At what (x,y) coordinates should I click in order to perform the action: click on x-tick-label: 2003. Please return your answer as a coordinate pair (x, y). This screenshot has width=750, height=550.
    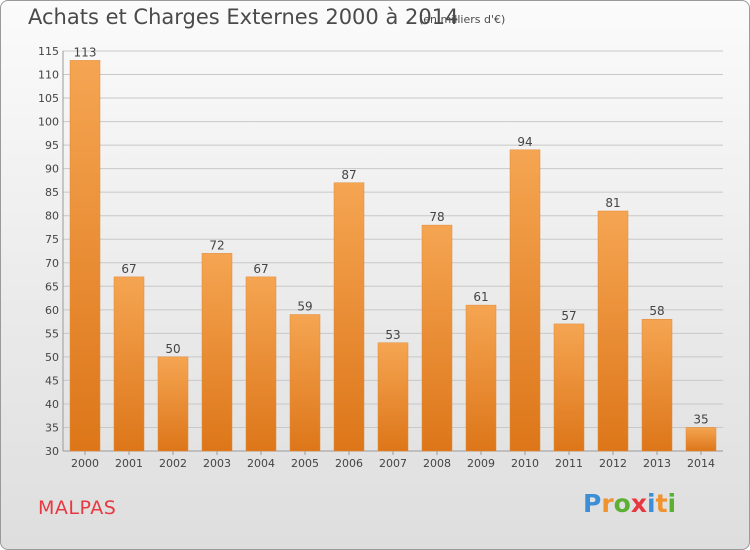
    Looking at the image, I should click on (217, 463).